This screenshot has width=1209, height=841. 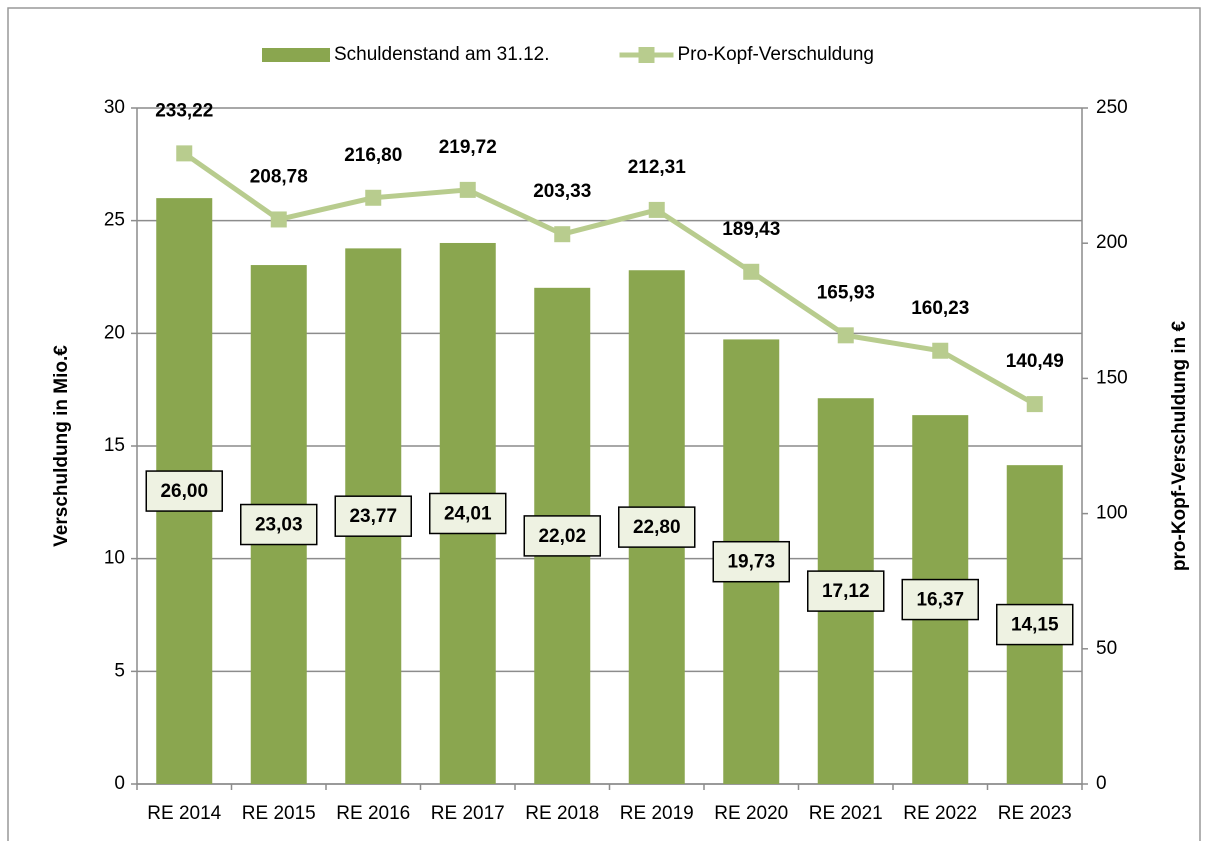 I want to click on data-label: 22,80, so click(x=657, y=527).